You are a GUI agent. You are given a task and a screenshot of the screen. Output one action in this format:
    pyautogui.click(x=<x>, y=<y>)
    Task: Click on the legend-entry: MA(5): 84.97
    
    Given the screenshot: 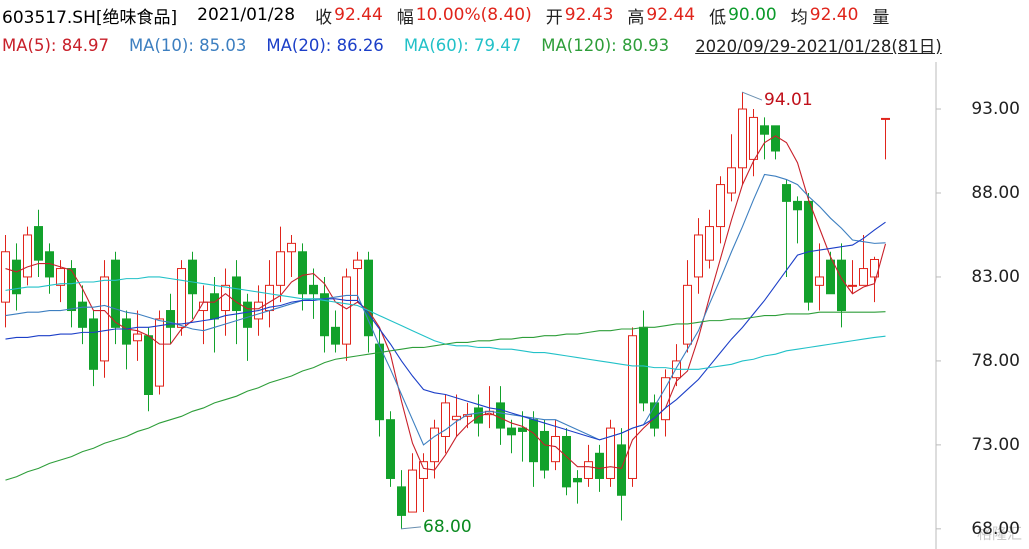 What is the action you would take?
    pyautogui.click(x=55, y=45)
    